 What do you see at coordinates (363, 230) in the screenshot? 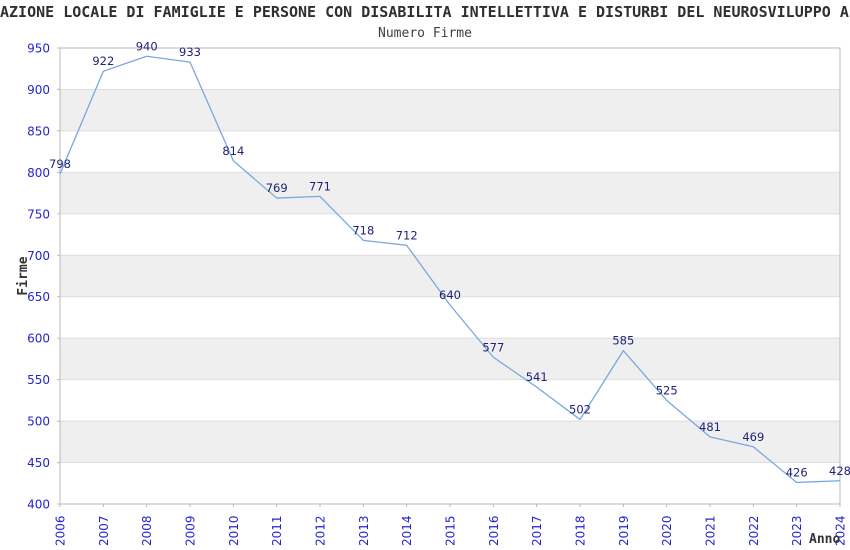
I see `point-label: 718` at bounding box center [363, 230].